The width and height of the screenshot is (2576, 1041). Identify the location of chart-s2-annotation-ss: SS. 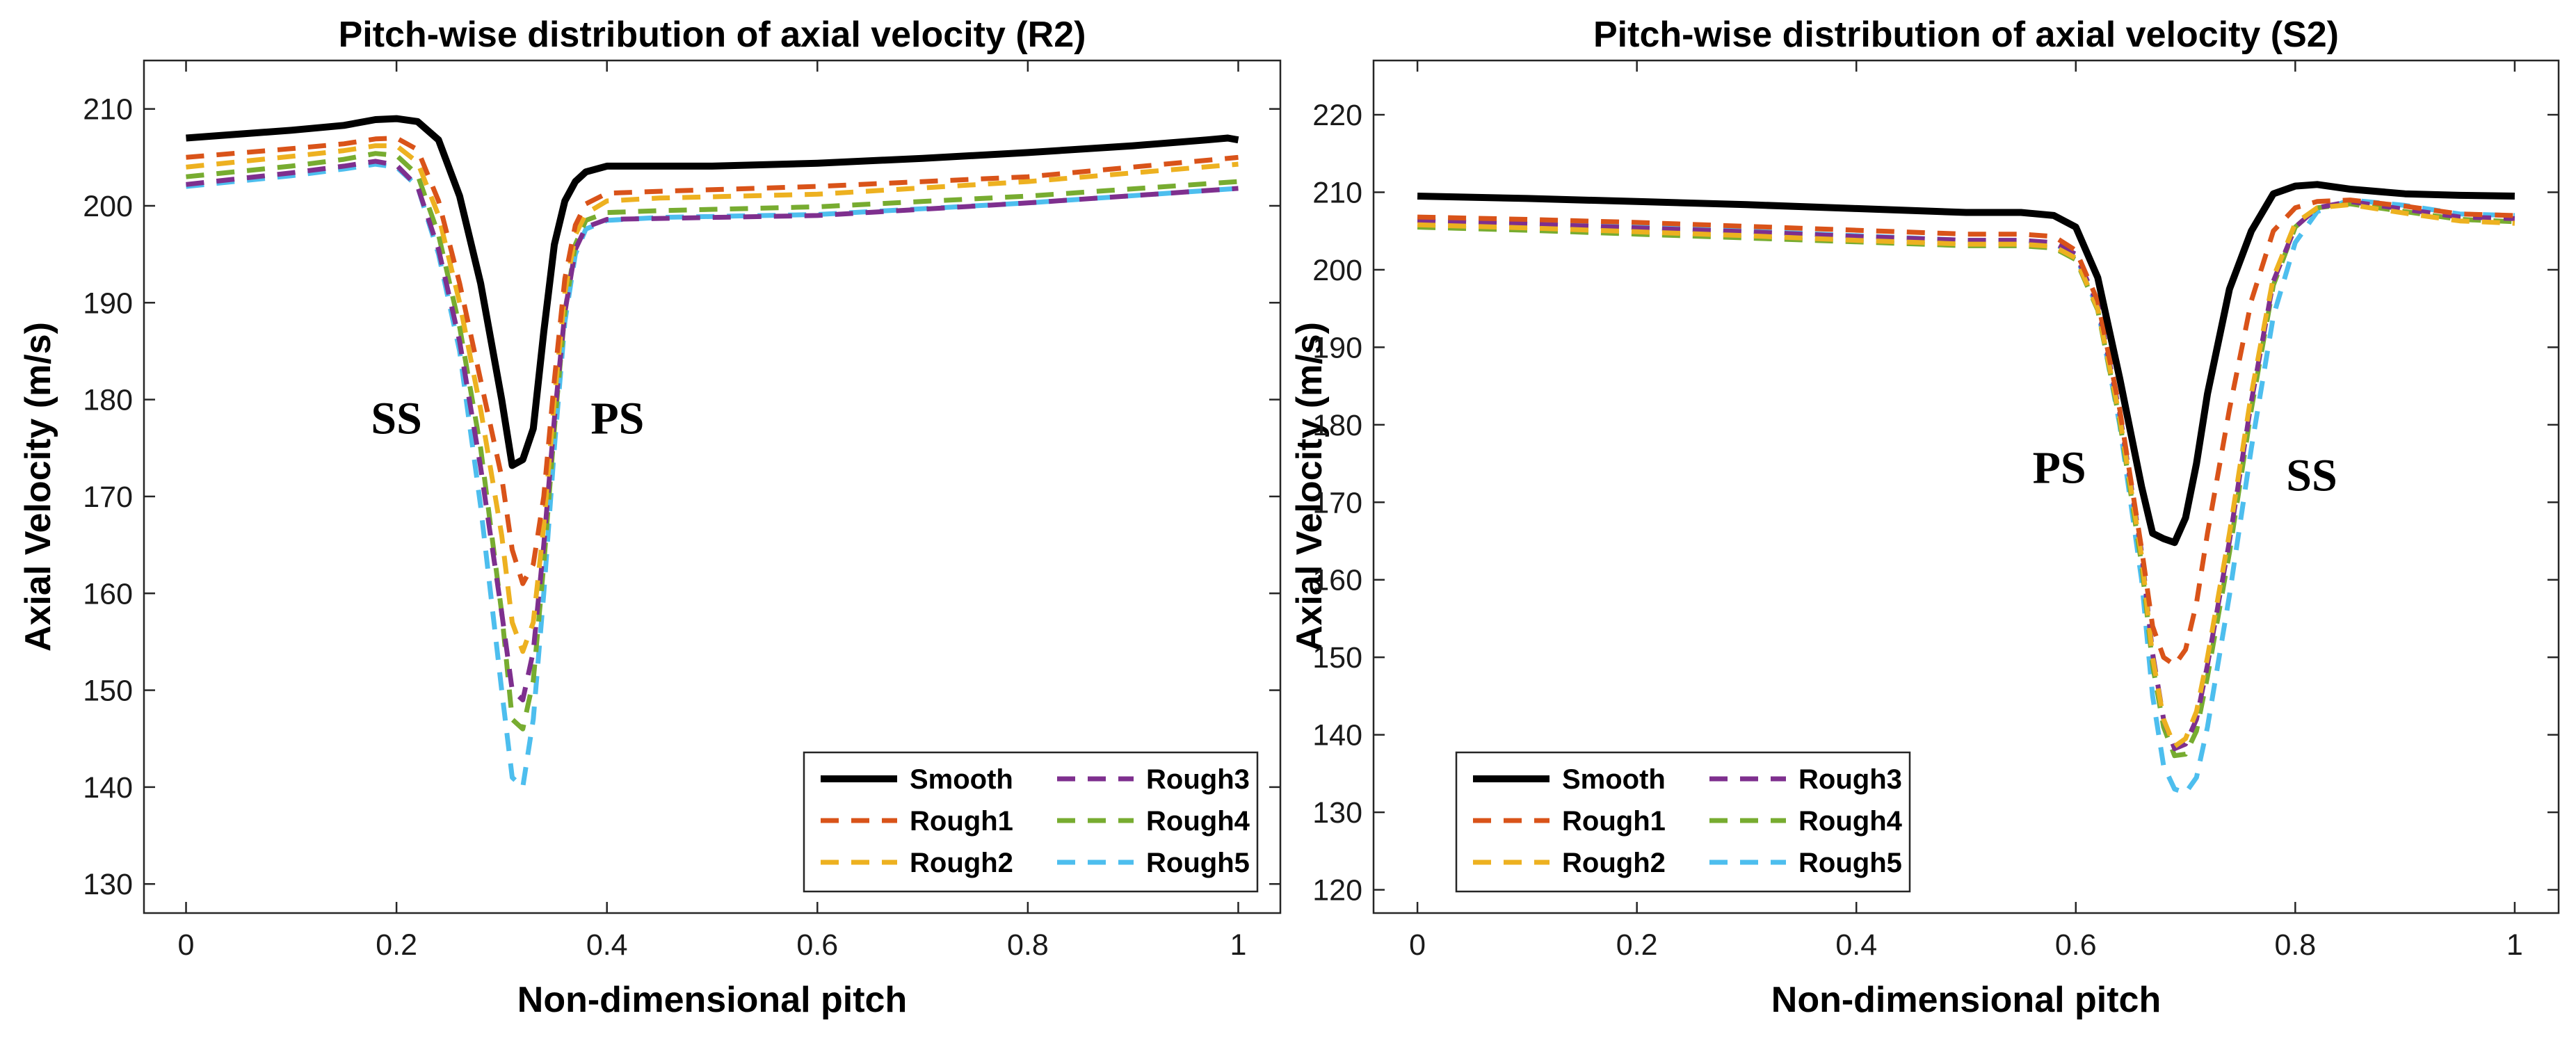
(2311, 476).